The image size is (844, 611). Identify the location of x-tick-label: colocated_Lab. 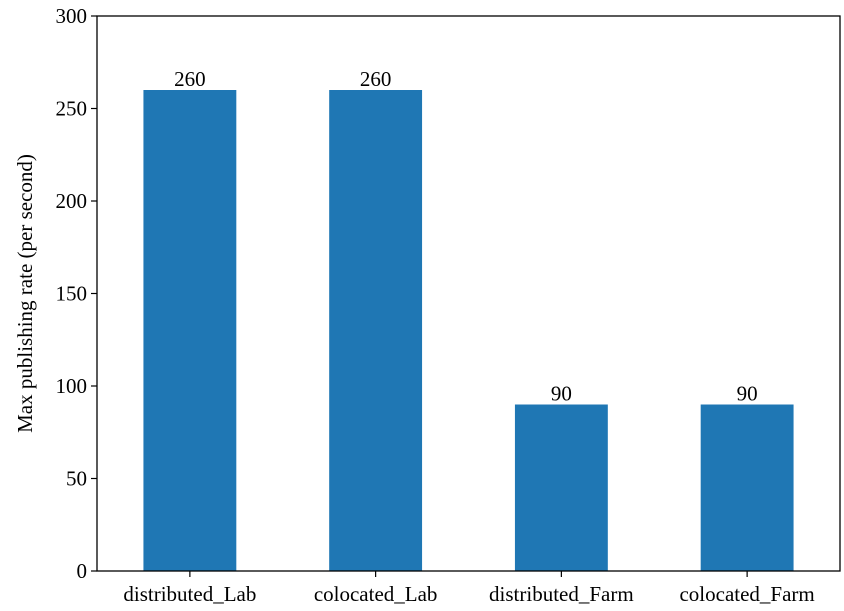
(376, 594).